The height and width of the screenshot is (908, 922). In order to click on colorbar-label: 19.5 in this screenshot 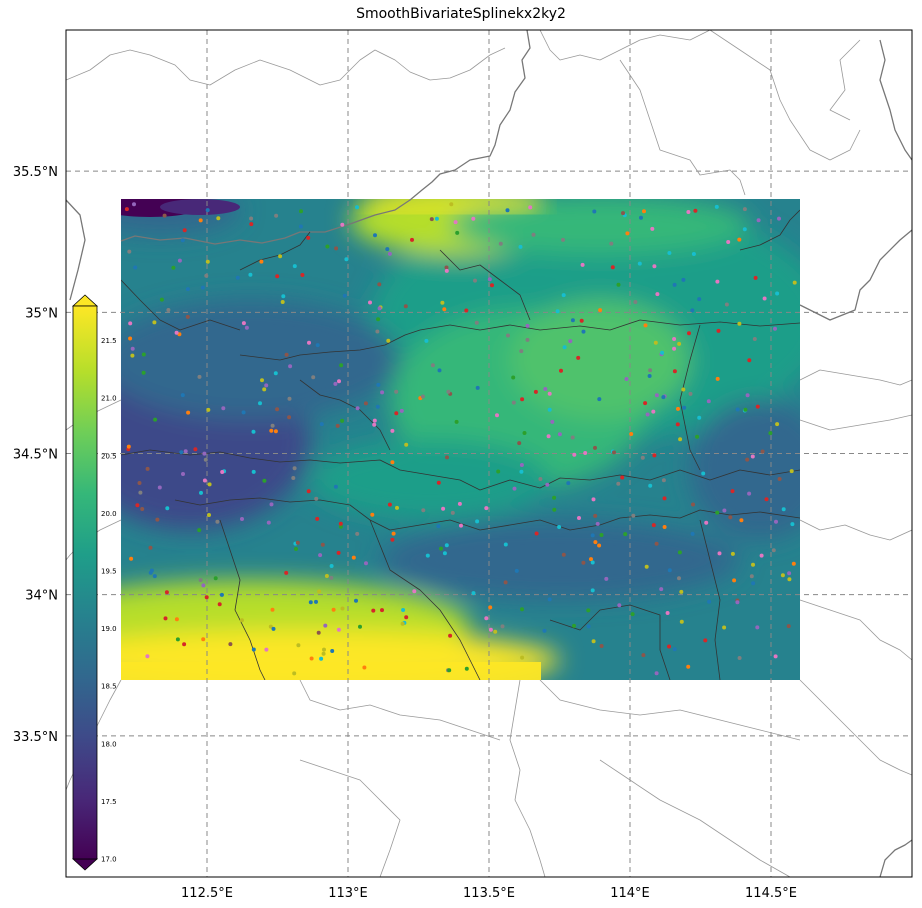, I will do `click(109, 571)`.